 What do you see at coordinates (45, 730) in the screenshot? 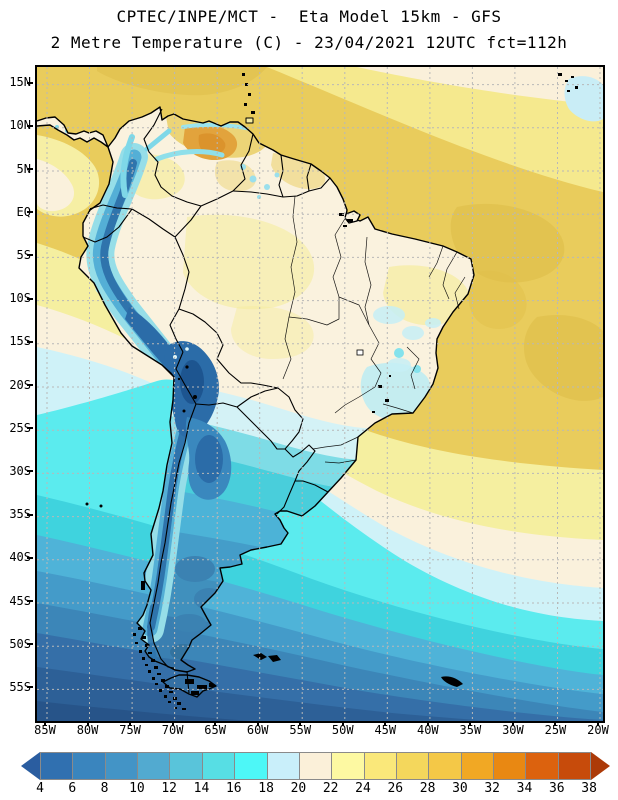
I see `lon-label-85W: 85W` at bounding box center [45, 730].